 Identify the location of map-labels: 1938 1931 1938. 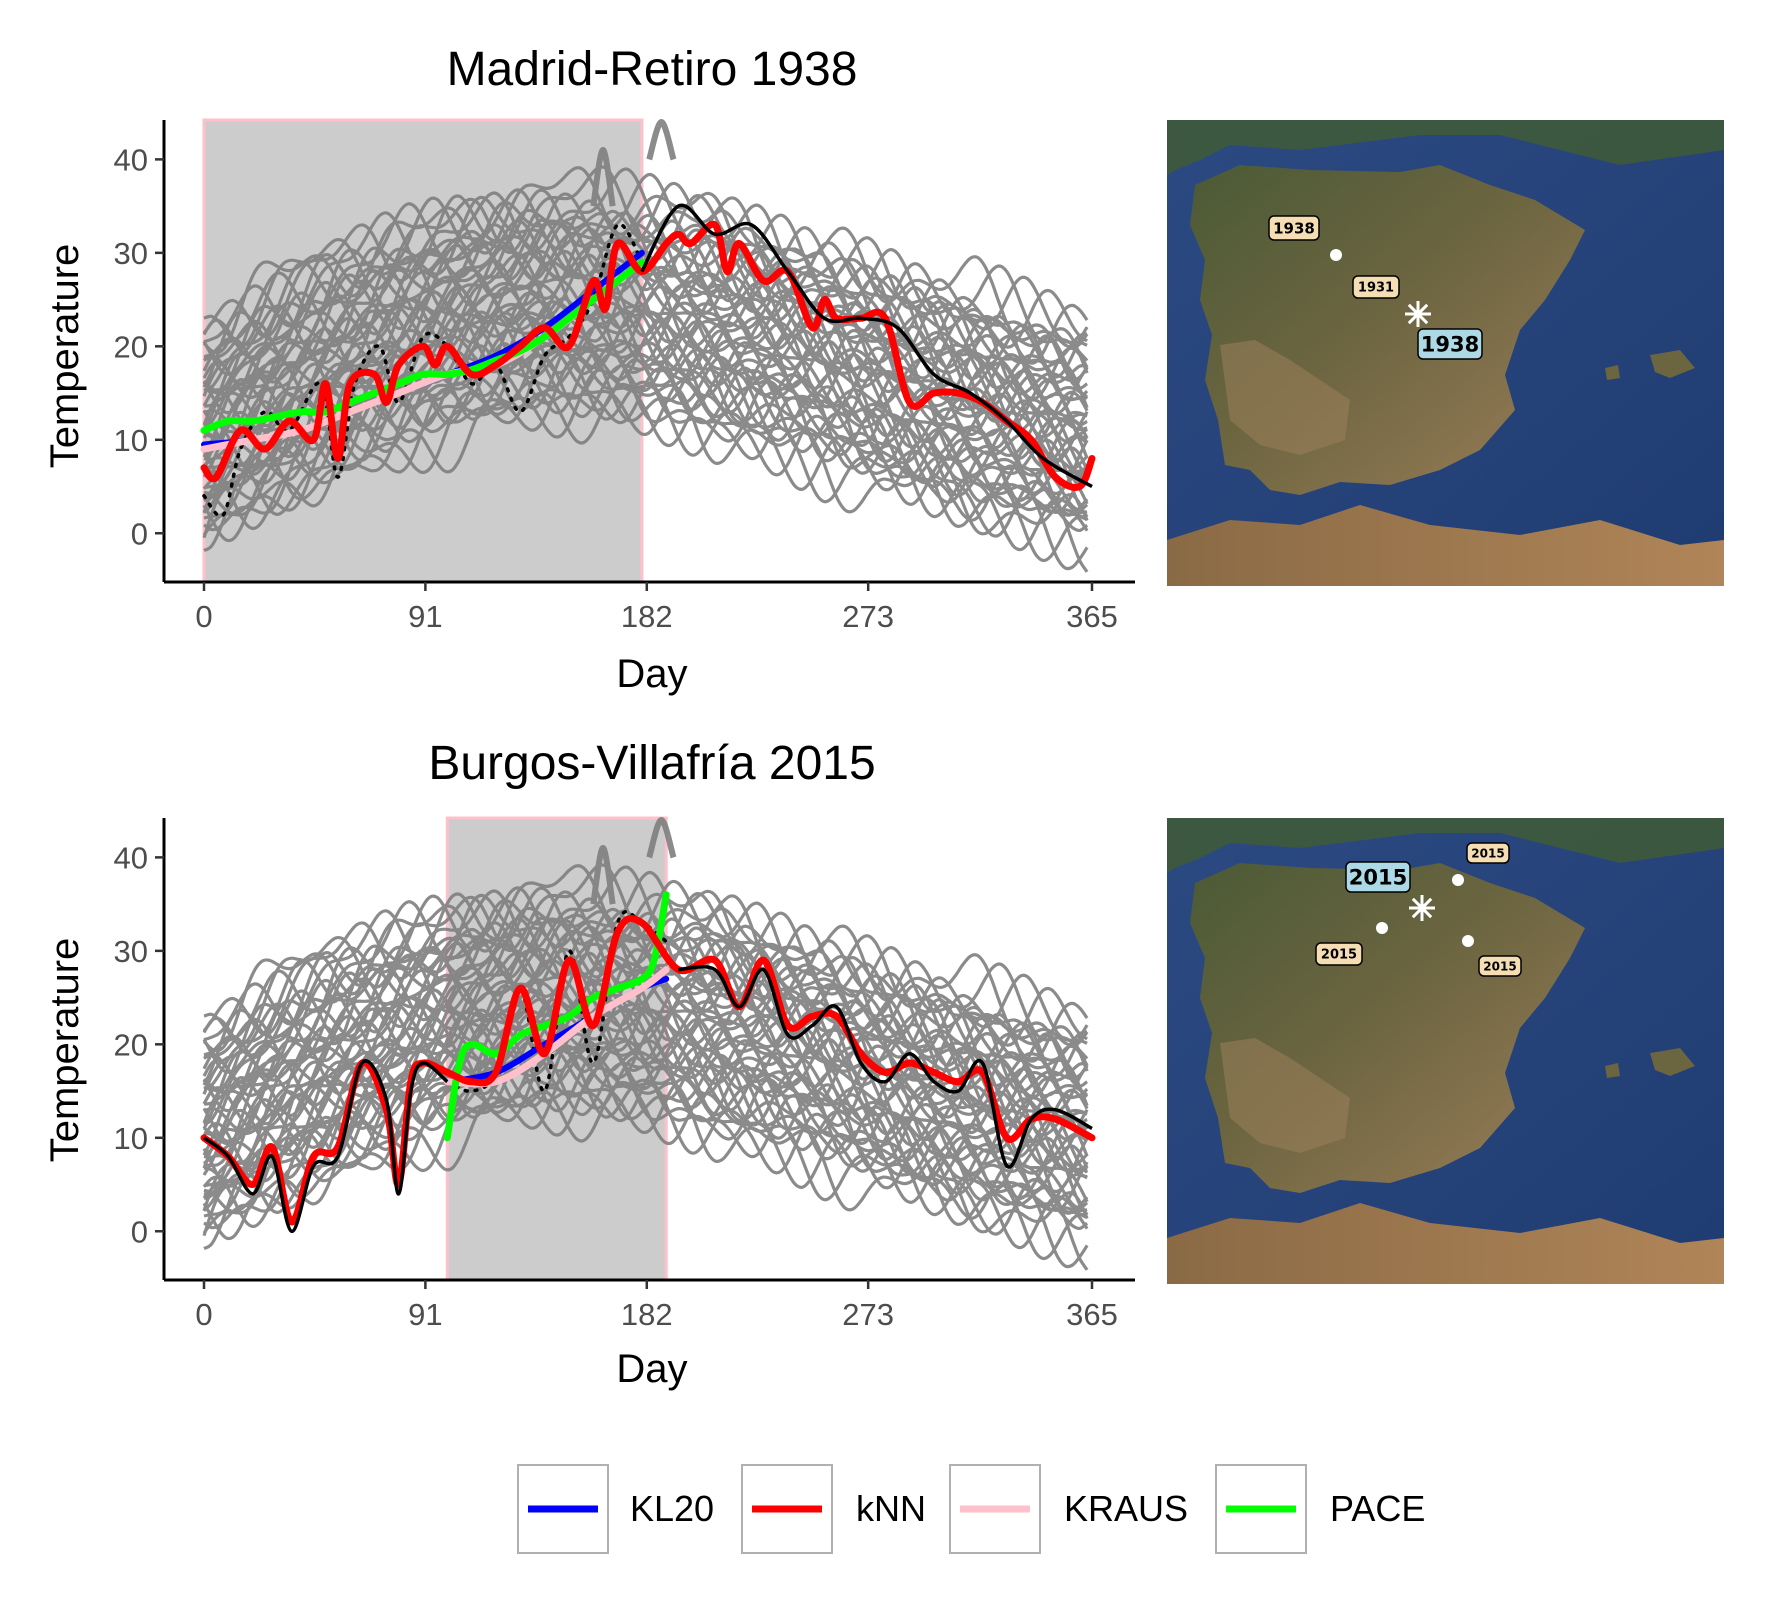
(1375, 287).